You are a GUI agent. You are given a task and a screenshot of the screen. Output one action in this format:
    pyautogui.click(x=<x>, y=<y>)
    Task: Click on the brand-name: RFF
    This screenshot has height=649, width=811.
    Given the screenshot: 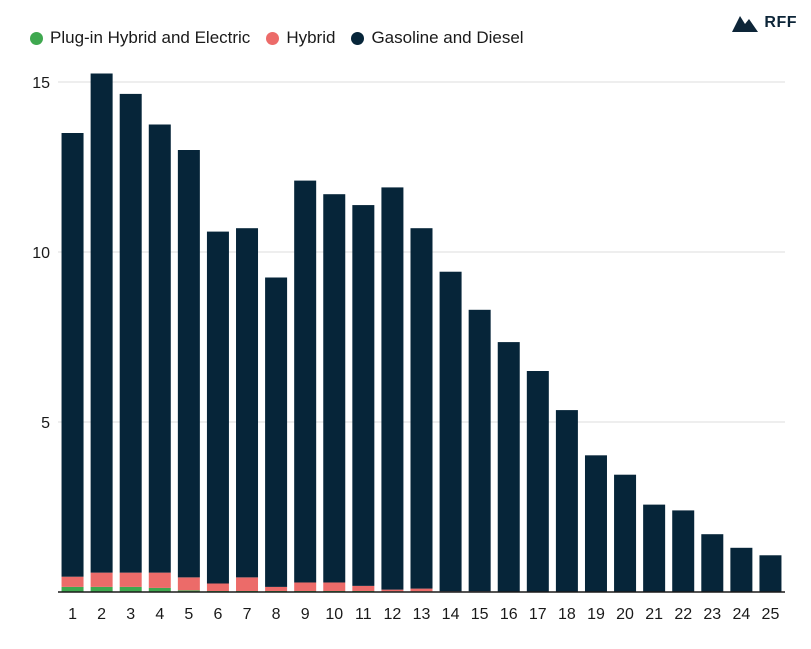 What is the action you would take?
    pyautogui.click(x=780, y=22)
    